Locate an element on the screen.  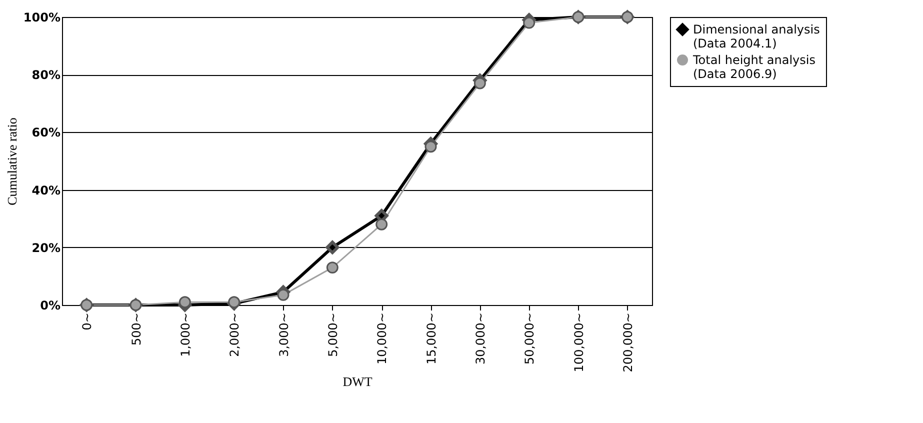
x-tick-label: 15,000~ is located at coordinates (431, 338).